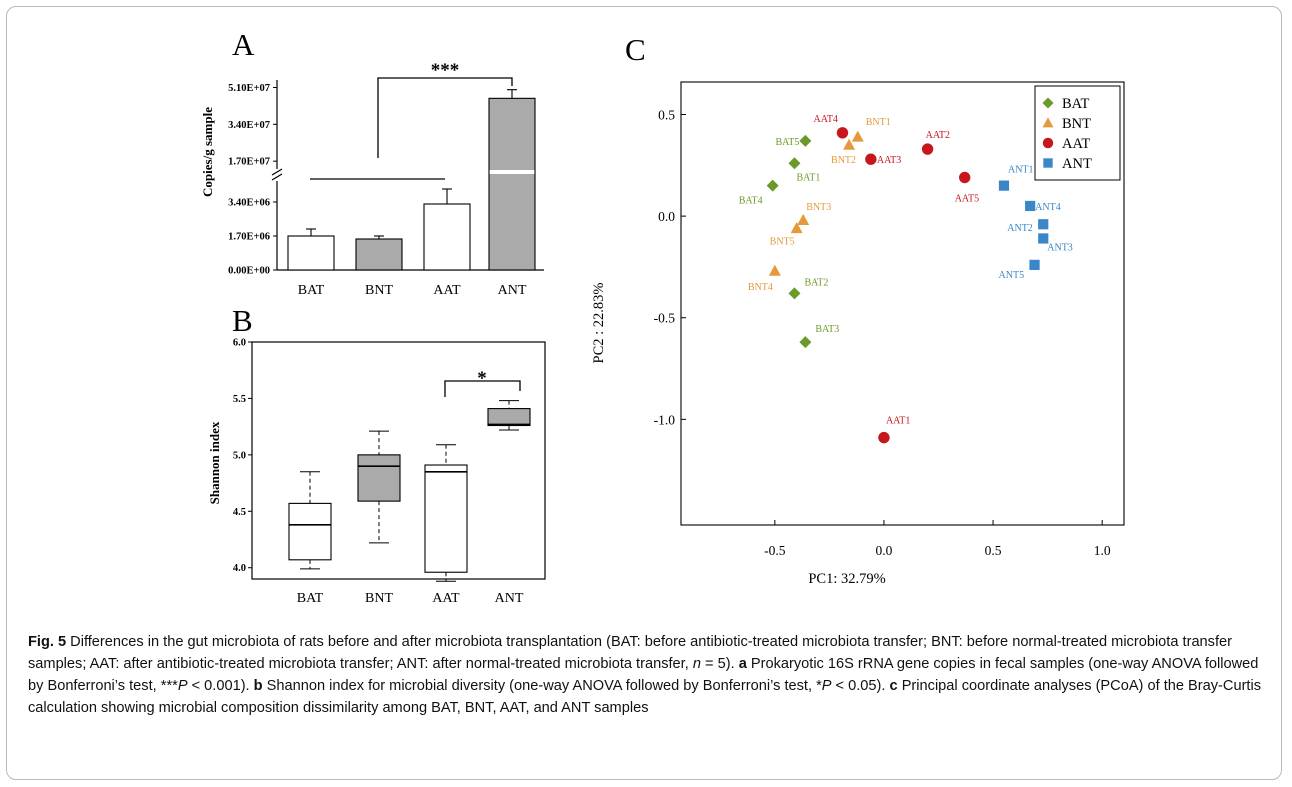  I want to click on panel-b-plot-frame, so click(398, 460).